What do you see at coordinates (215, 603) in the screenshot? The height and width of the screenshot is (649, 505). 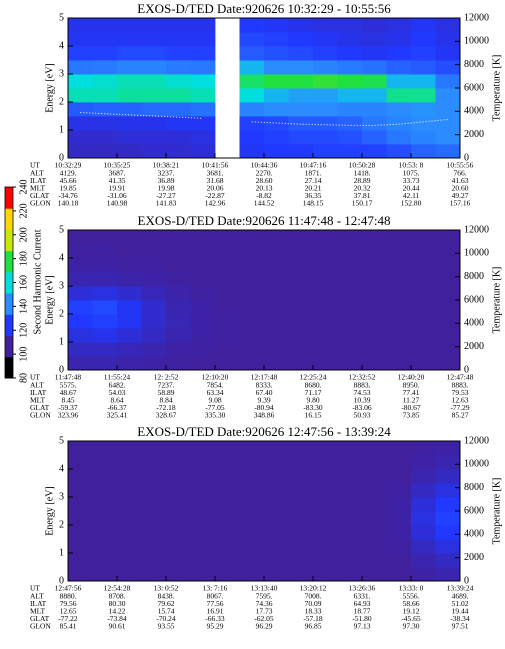 I see `table-cell: 77.56` at bounding box center [215, 603].